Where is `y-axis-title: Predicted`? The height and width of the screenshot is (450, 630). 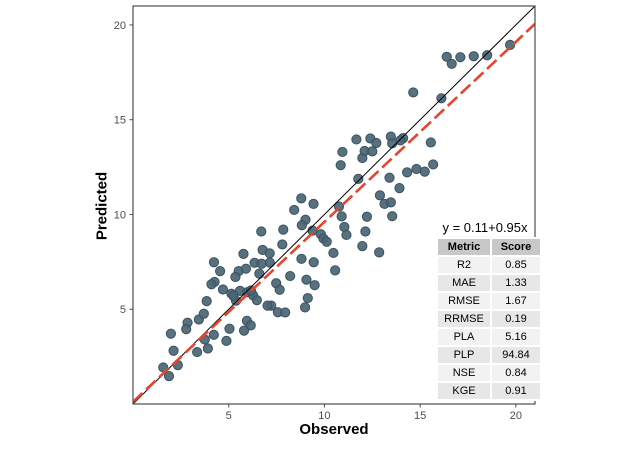
y-axis-title: Predicted is located at coordinates (102, 206).